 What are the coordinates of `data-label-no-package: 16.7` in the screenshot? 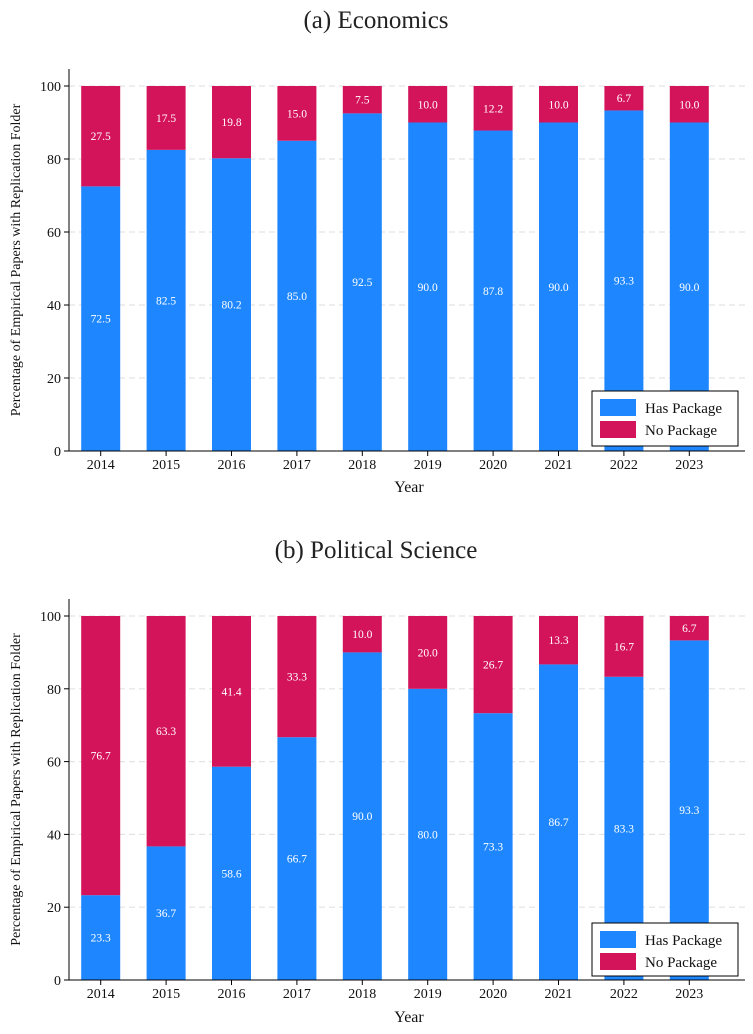 It's located at (624, 647).